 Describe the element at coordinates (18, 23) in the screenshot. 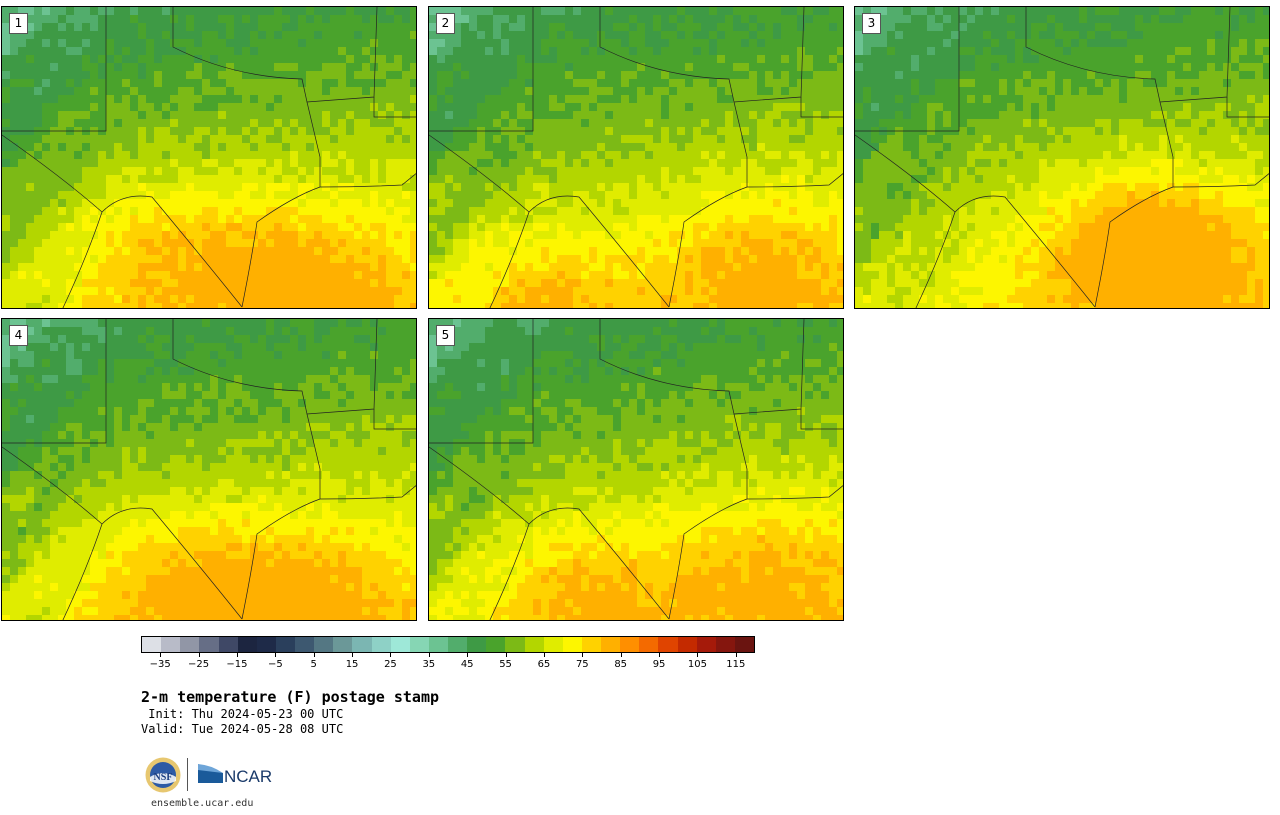

I see `panel-label: 1` at that location.